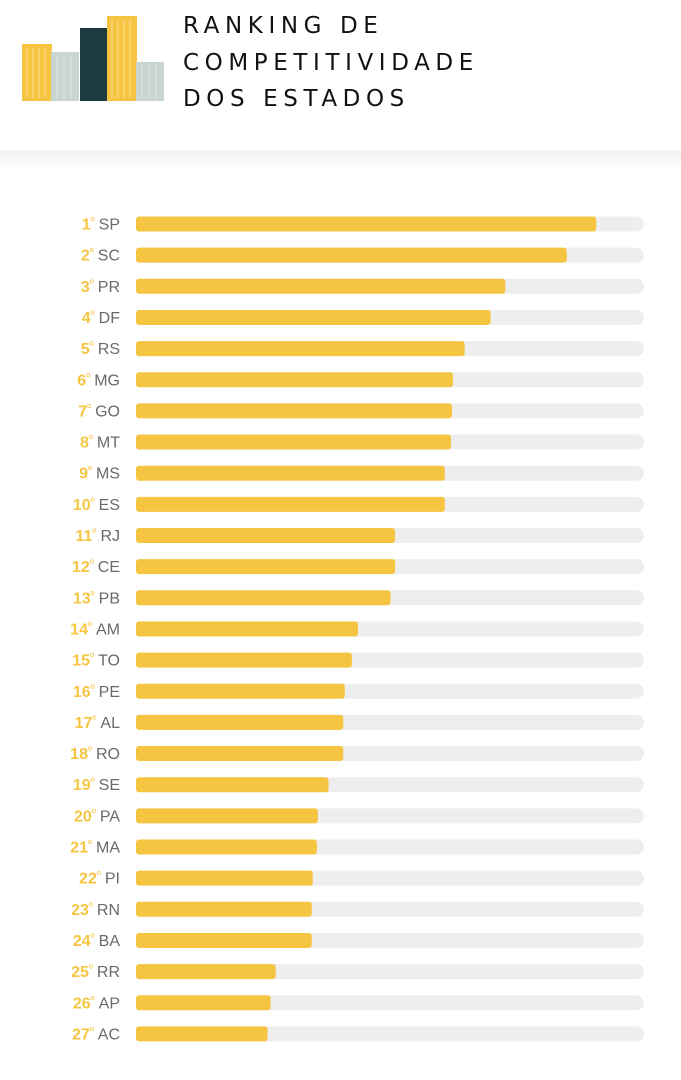 Image resolution: width=681 pixels, height=1080 pixels. I want to click on header-divider, so click(340, 161).